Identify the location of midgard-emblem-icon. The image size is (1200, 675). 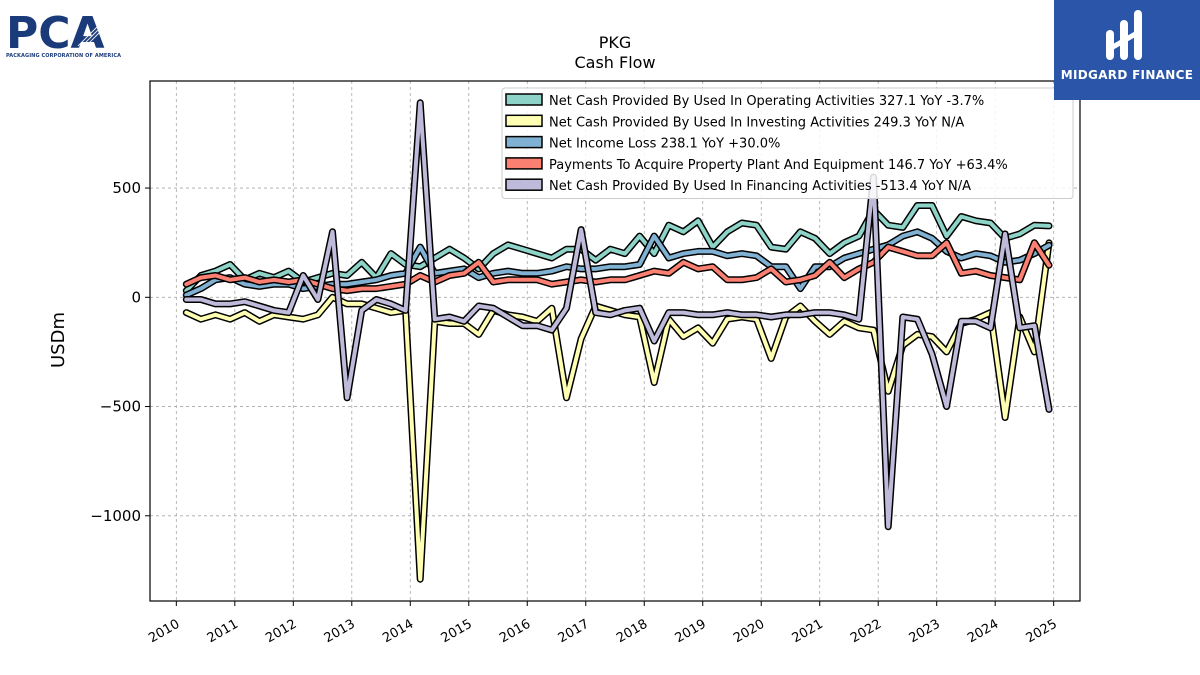
(1124, 35).